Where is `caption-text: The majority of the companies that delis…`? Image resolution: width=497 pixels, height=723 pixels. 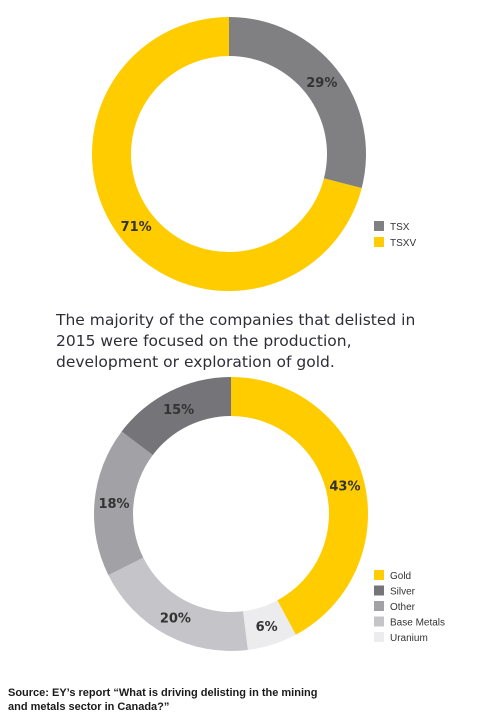
caption-text: The majority of the companies that delis… is located at coordinates (236, 341).